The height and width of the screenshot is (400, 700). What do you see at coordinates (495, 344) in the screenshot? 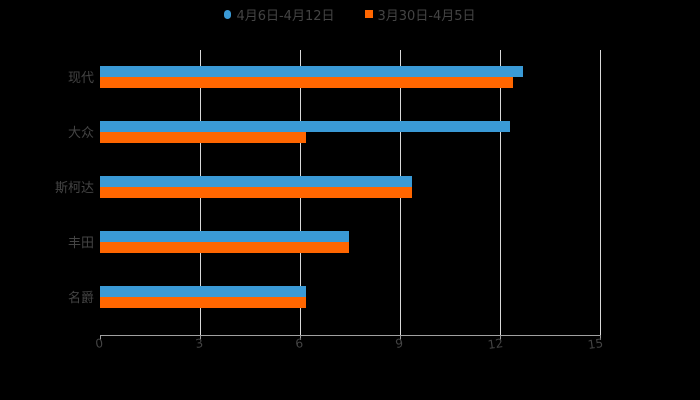
I see `x-tick-label: 12` at bounding box center [495, 344].